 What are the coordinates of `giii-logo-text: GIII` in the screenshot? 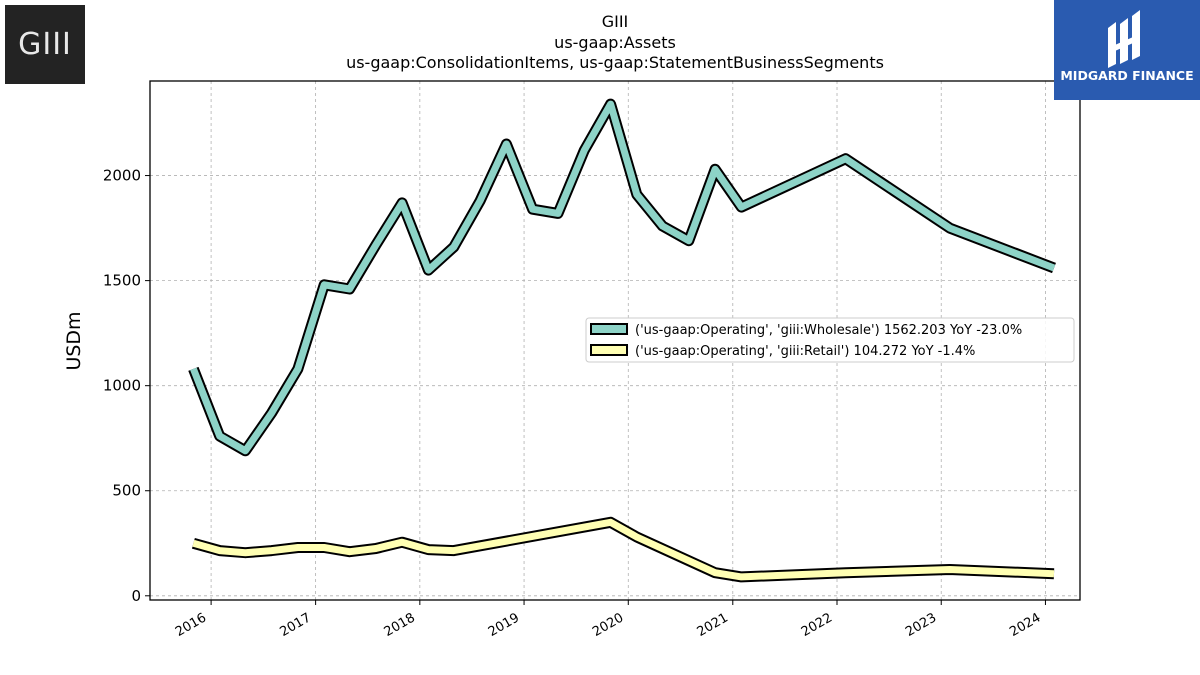 It's located at (45, 44).